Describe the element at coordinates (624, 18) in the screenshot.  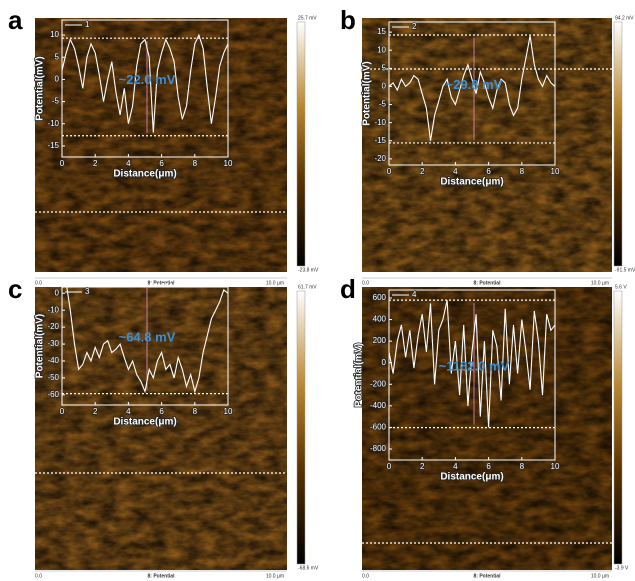
I see `colorbar-max: 94.2 mV` at that location.